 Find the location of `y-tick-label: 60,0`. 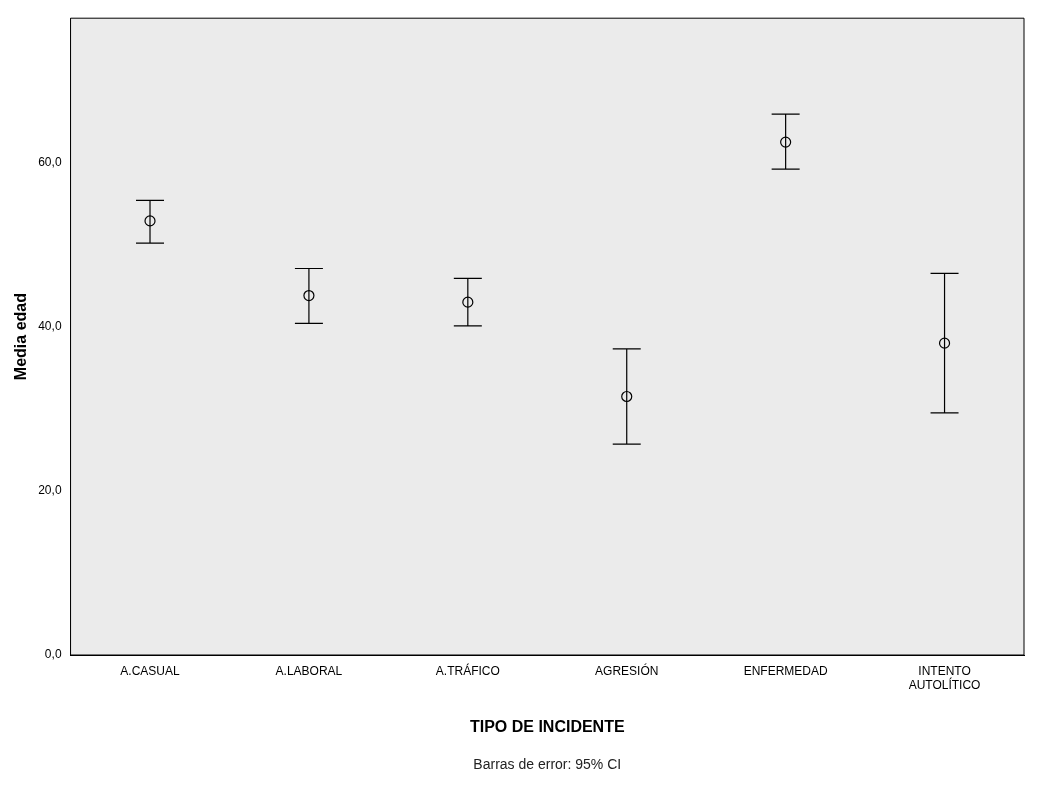

y-tick-label: 60,0 is located at coordinates (50, 161).